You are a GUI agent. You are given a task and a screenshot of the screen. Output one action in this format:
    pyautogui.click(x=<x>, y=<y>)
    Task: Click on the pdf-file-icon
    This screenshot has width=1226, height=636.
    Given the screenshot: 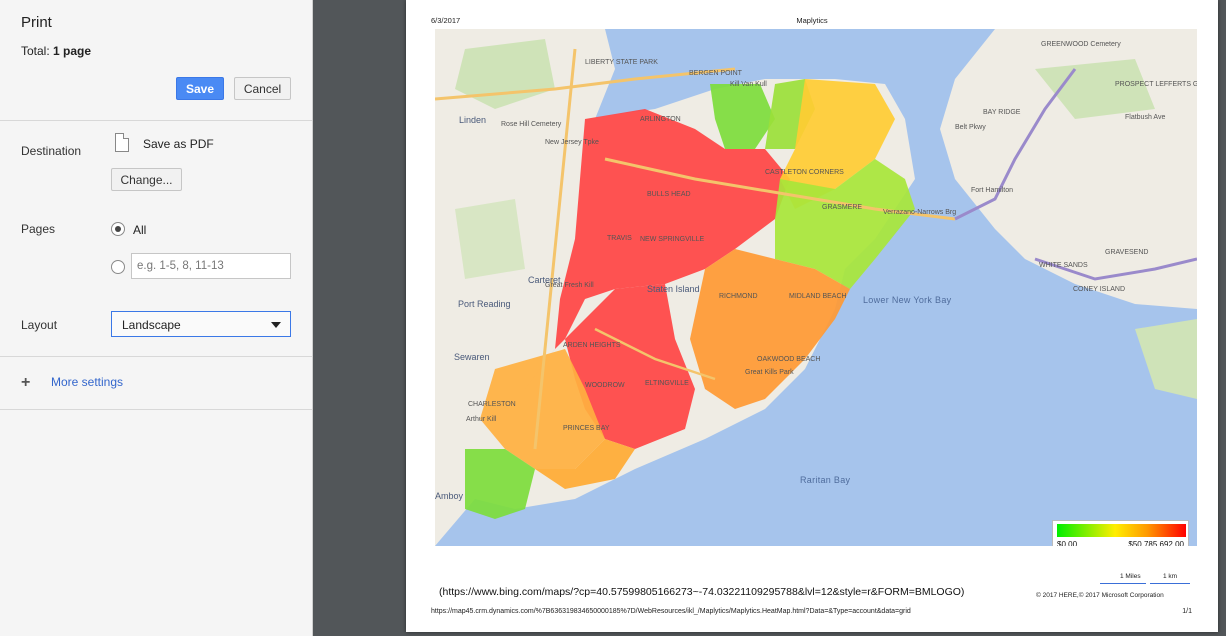 What is the action you would take?
    pyautogui.click(x=122, y=142)
    